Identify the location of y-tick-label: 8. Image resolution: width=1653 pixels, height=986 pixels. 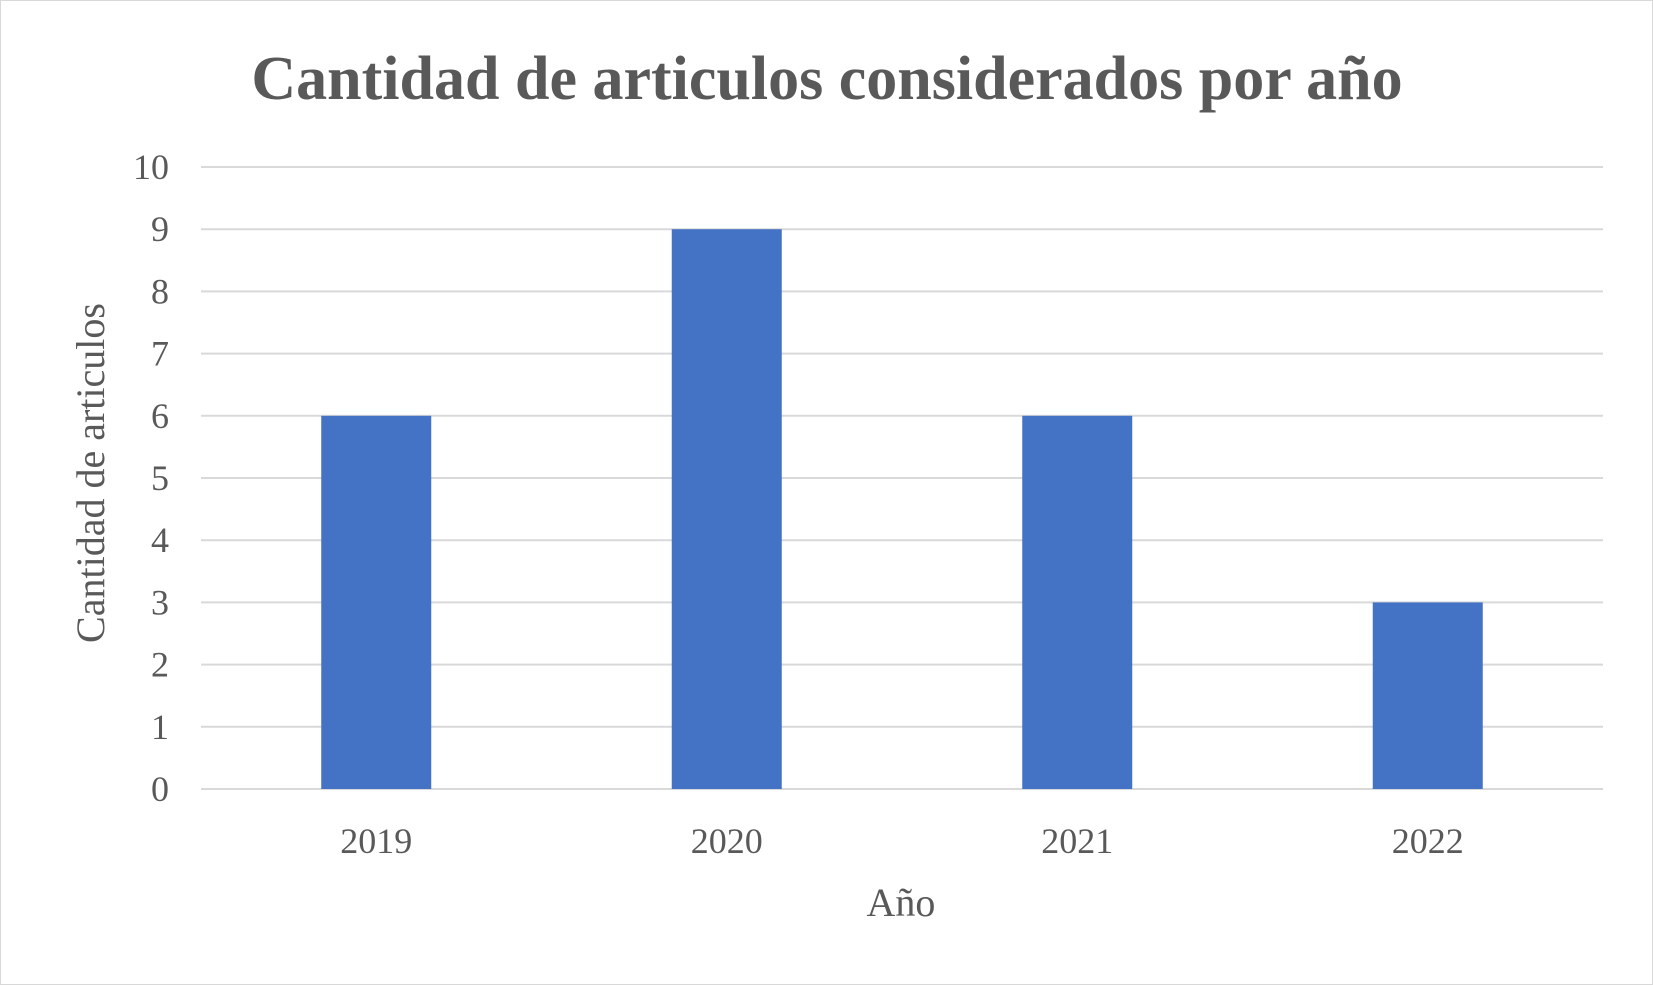
(160, 291).